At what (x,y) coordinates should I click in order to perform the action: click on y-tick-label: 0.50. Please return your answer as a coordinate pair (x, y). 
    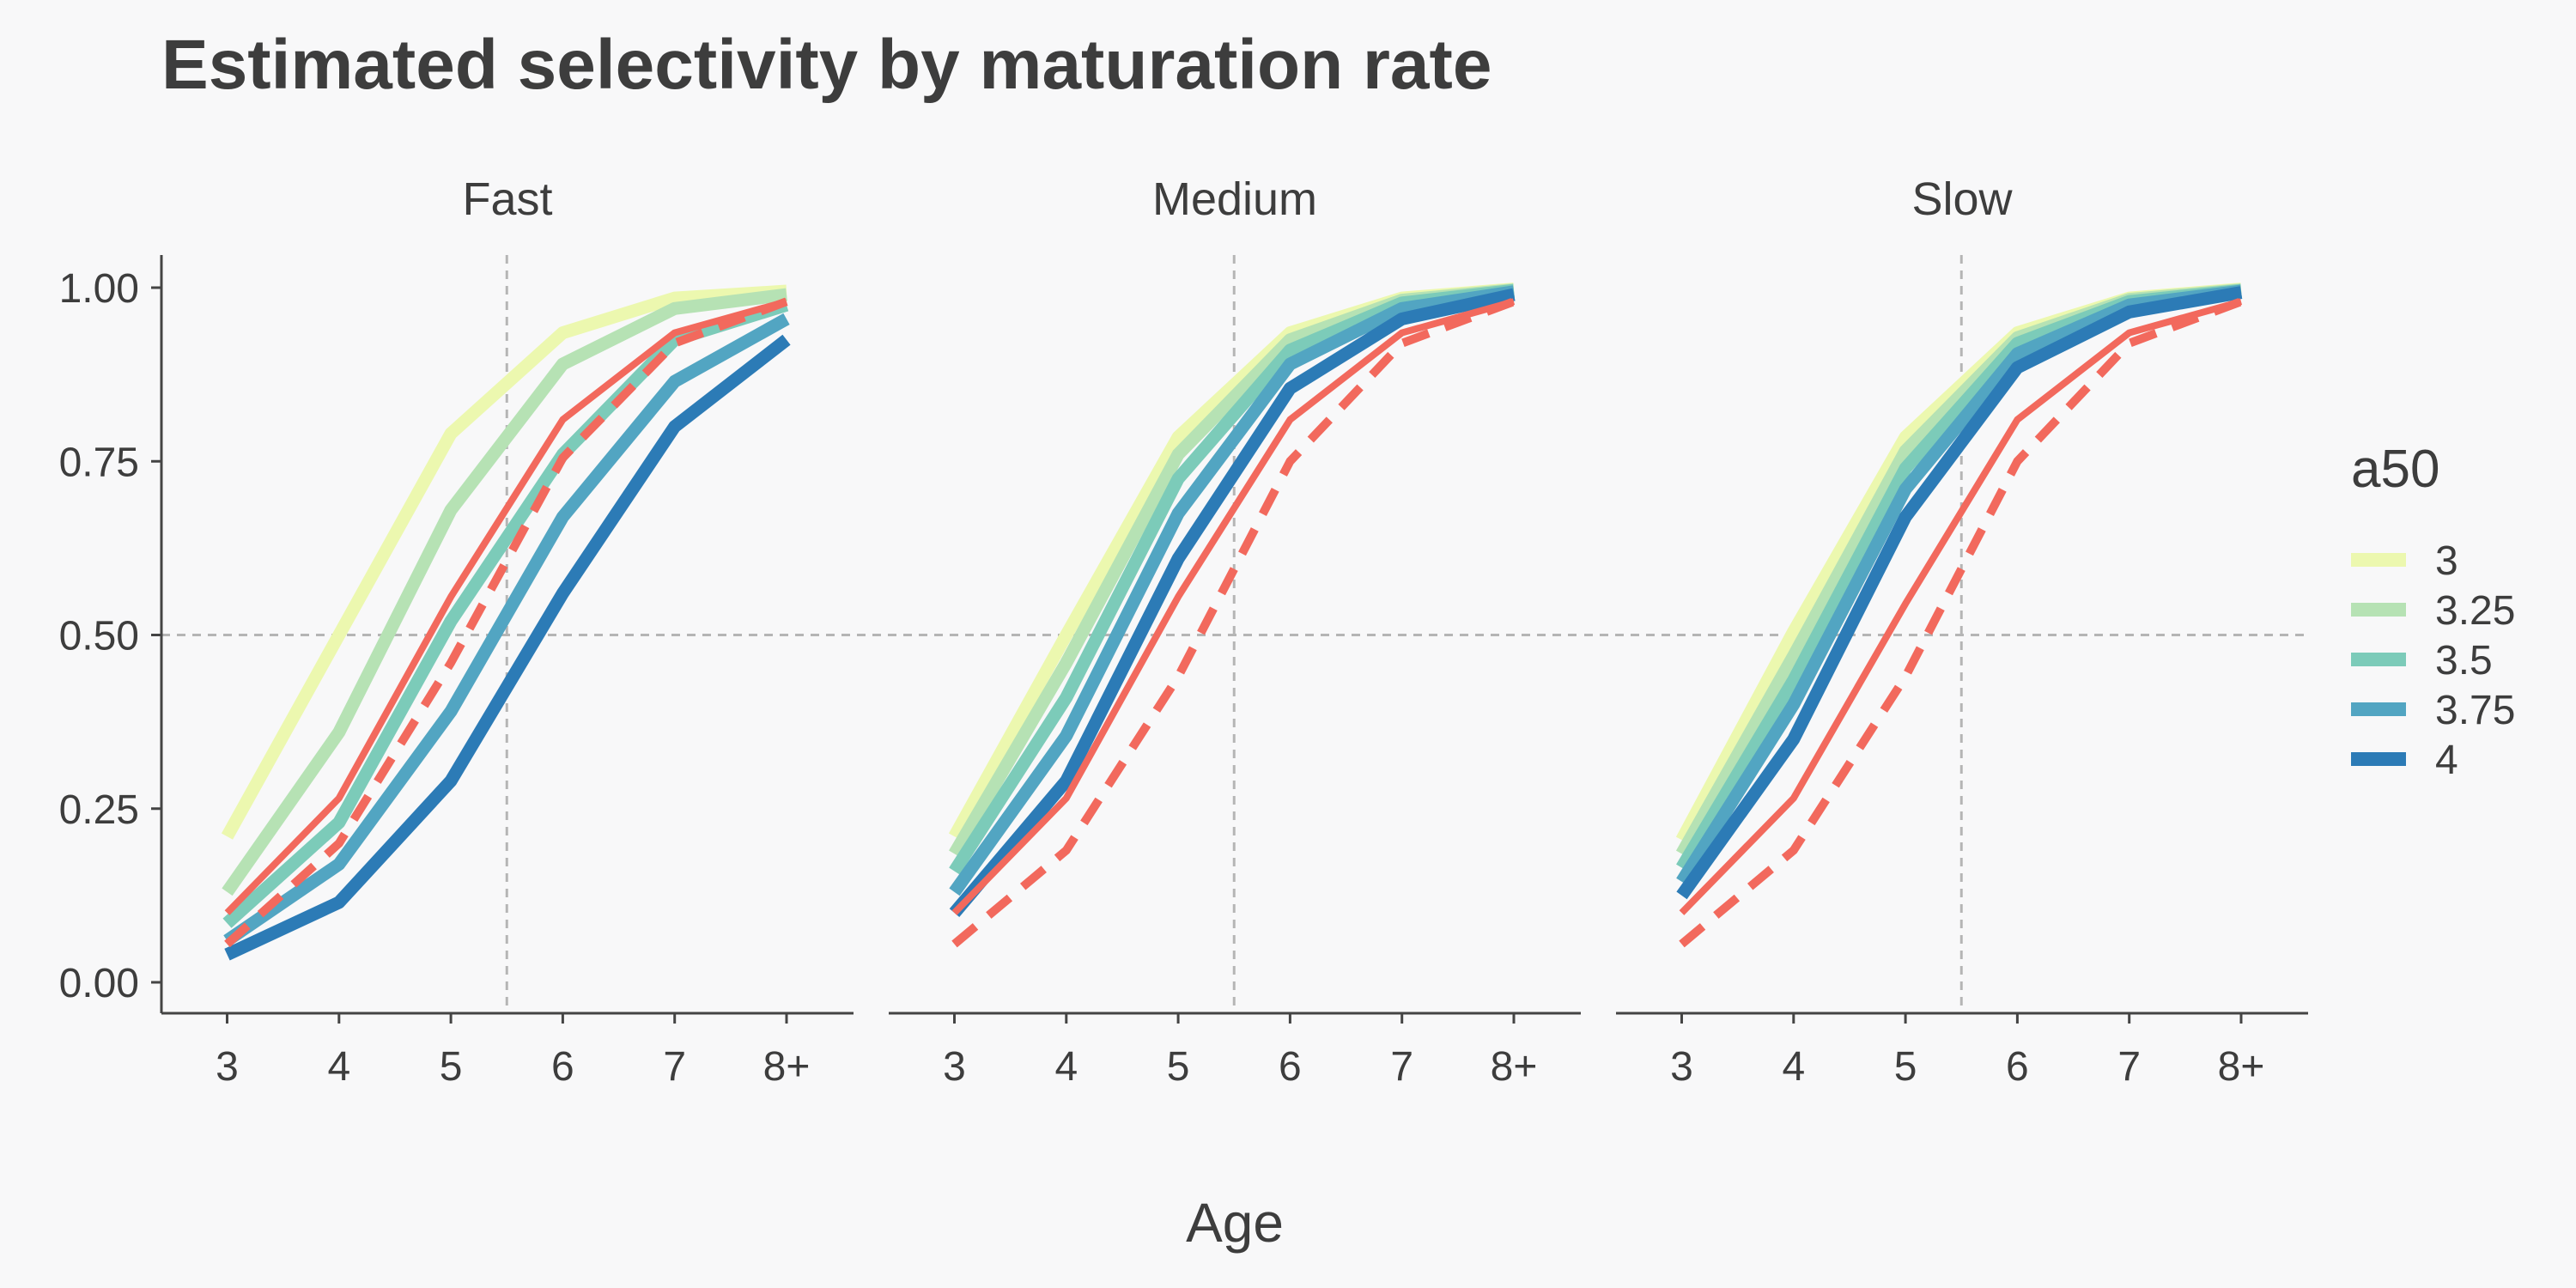
    Looking at the image, I should click on (99, 636).